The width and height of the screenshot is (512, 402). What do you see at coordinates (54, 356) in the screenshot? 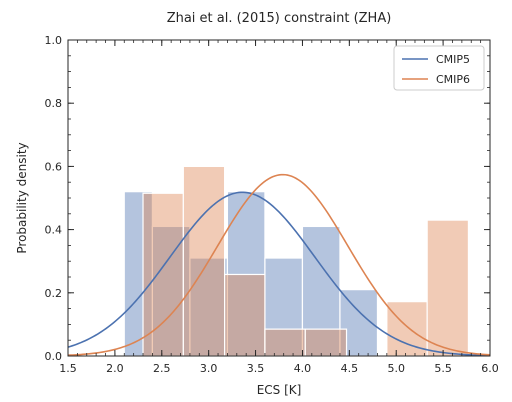
I see `y-tick-label: 0.0` at bounding box center [54, 356].